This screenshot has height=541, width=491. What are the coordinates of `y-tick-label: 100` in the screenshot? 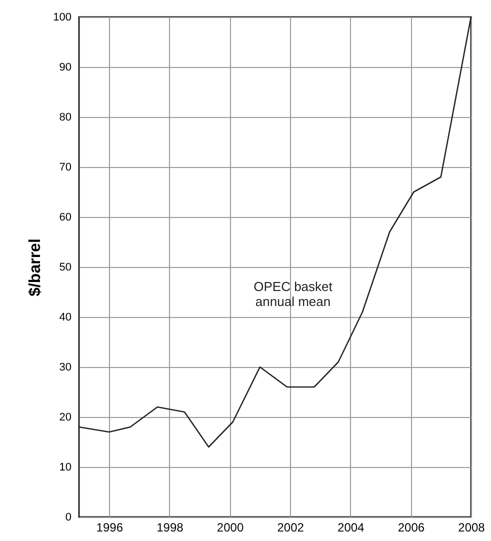 It's located at (62, 18).